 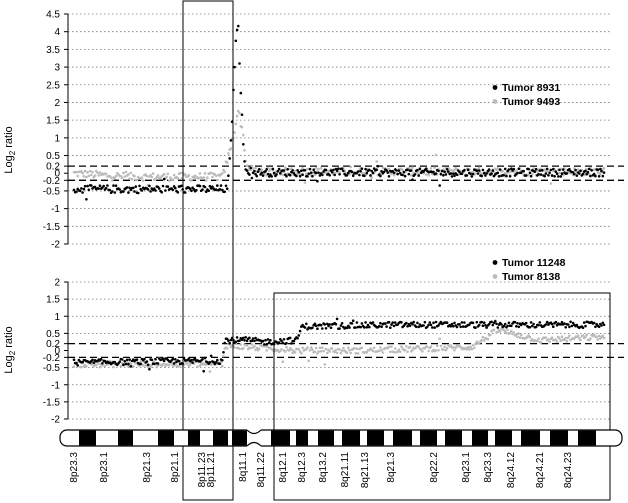 What do you see at coordinates (55, 385) in the screenshot?
I see `y-tick-label: -1` at bounding box center [55, 385].